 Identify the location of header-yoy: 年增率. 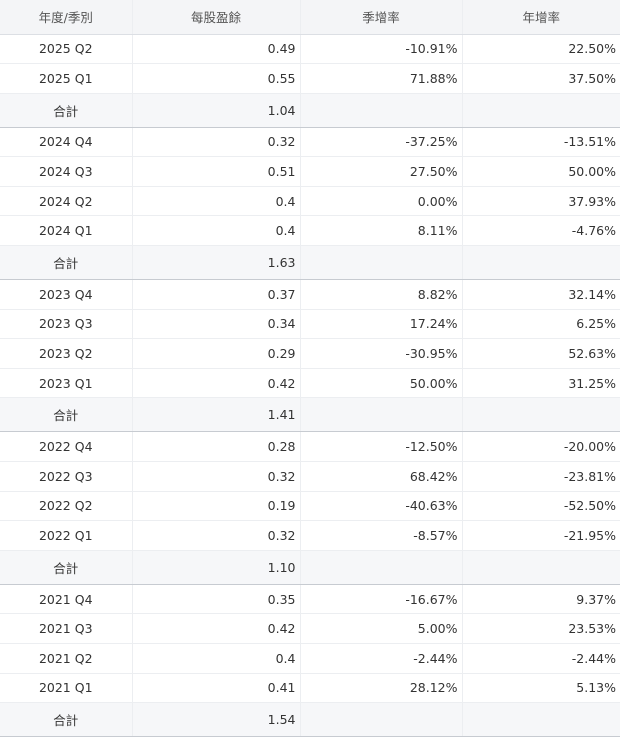
(540, 17).